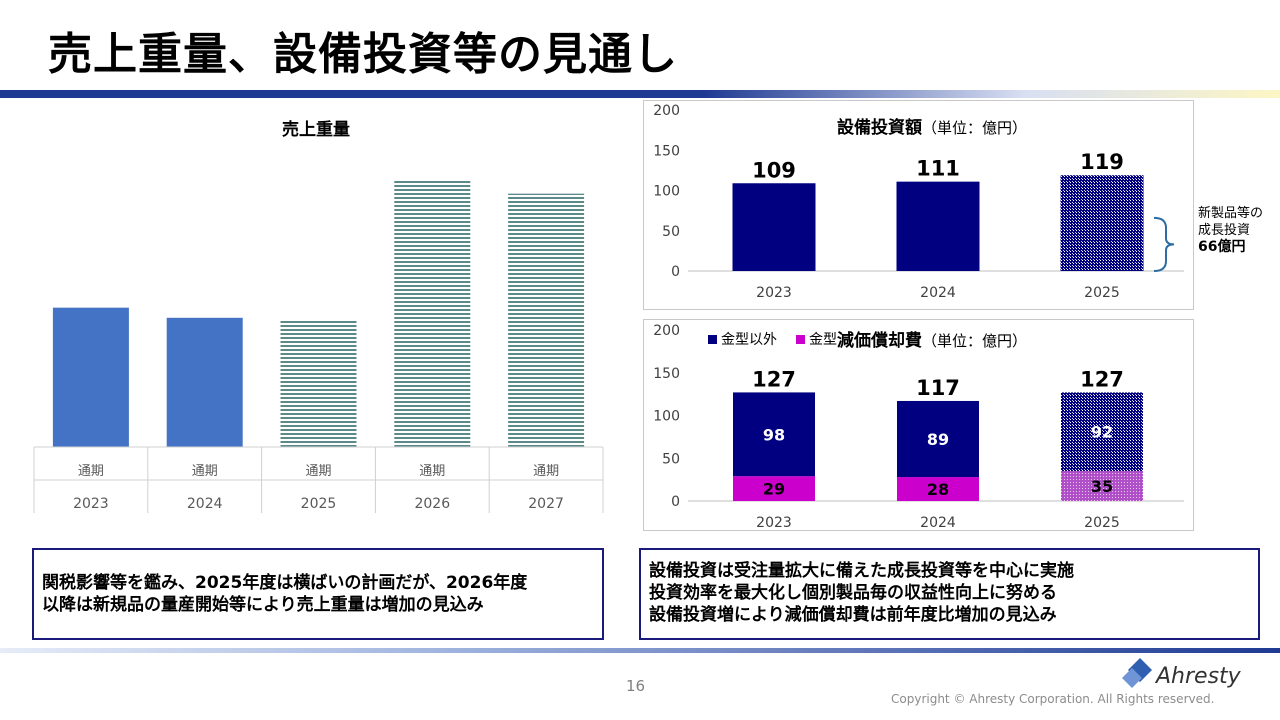 The image size is (1280, 720). I want to click on capex-ytick-label: 200, so click(666, 111).